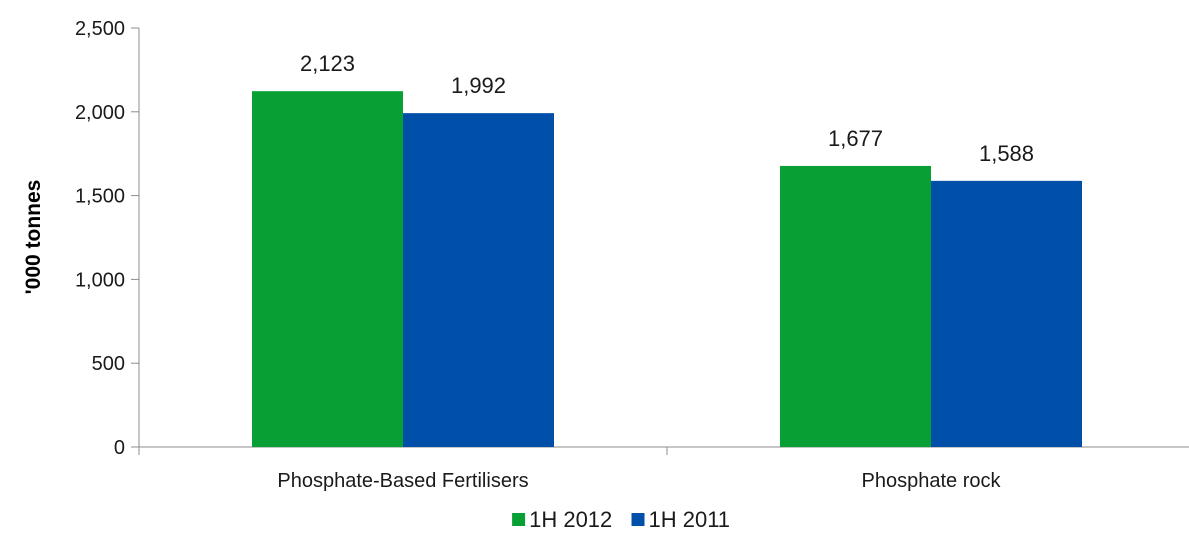 This screenshot has width=1189, height=542. I want to click on x-tick-label: Phosphate-Based Fertilisers, so click(402, 481).